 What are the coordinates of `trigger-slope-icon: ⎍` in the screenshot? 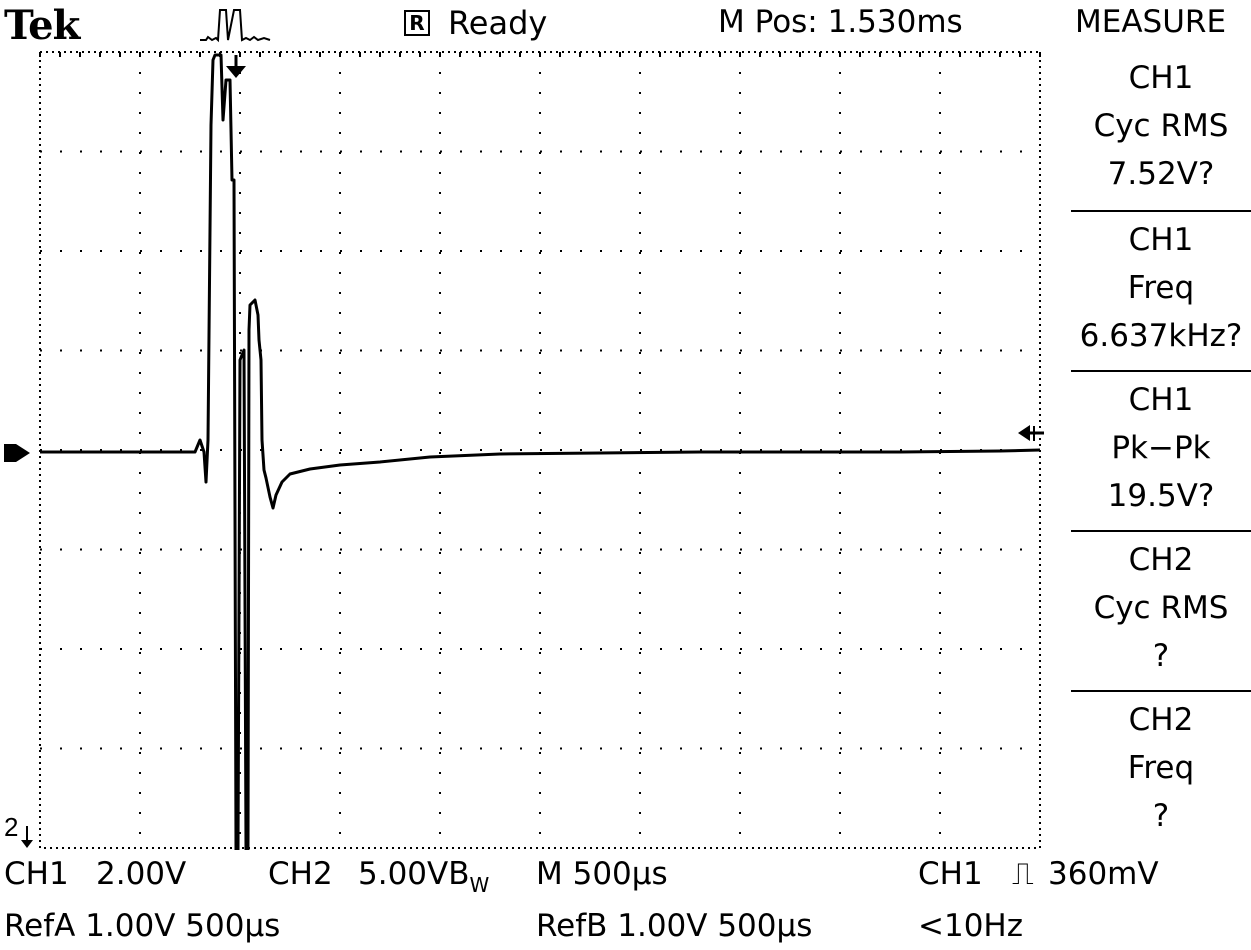 It's located at (1023, 874).